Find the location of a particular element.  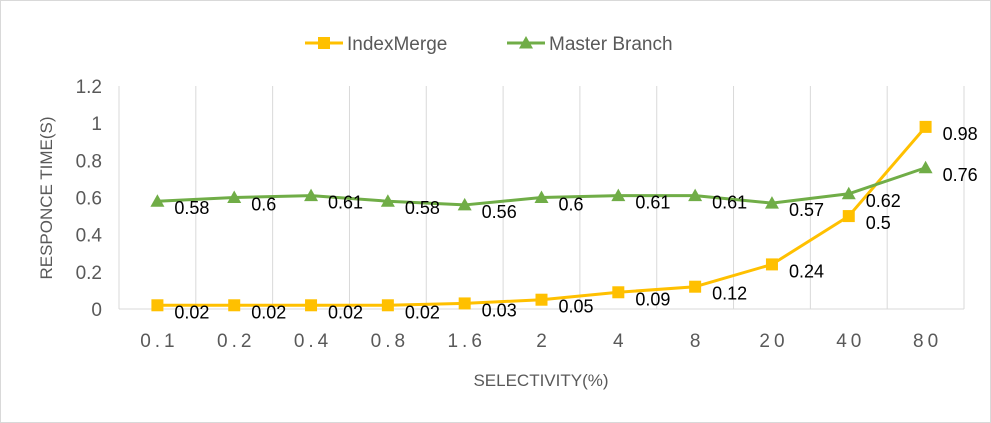

master-branch-data-label: 0.76 is located at coordinates (960, 175).